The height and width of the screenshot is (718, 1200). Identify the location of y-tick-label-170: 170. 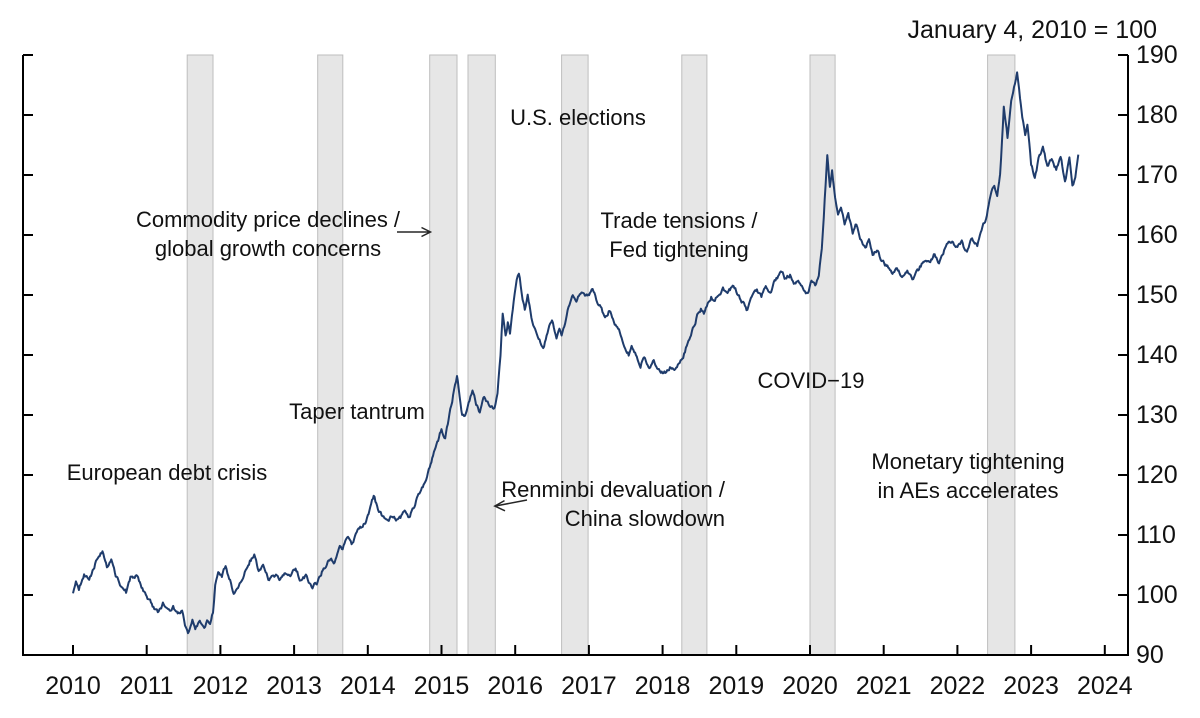
(1157, 175).